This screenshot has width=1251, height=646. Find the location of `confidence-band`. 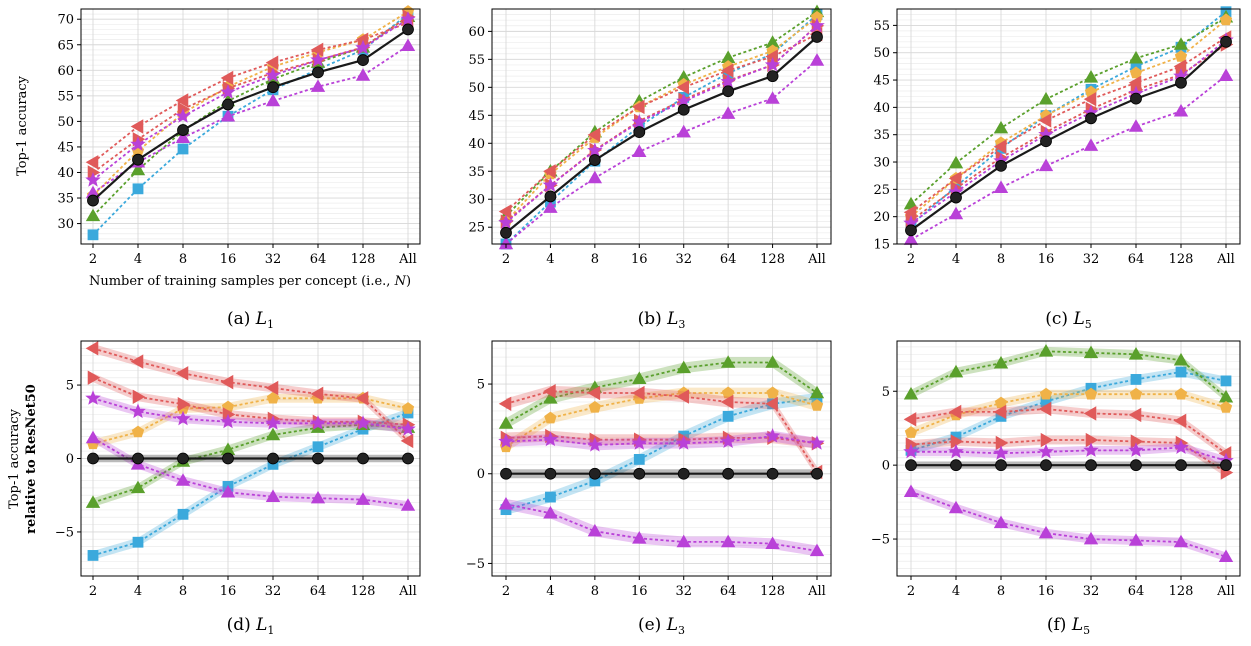

confidence-band is located at coordinates (661, 454).